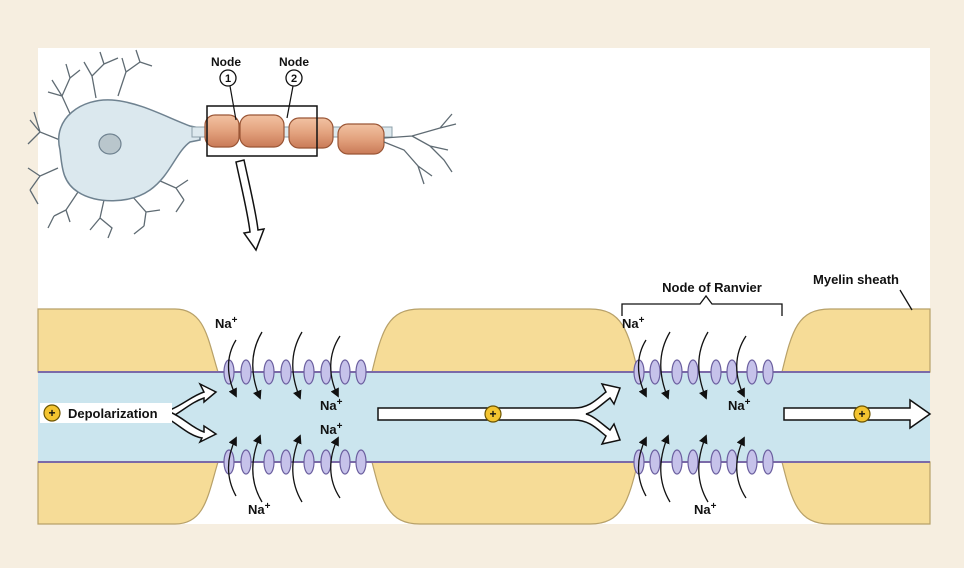 Image resolution: width=964 pixels, height=568 pixels. I want to click on node-2-circle, so click(294, 78).